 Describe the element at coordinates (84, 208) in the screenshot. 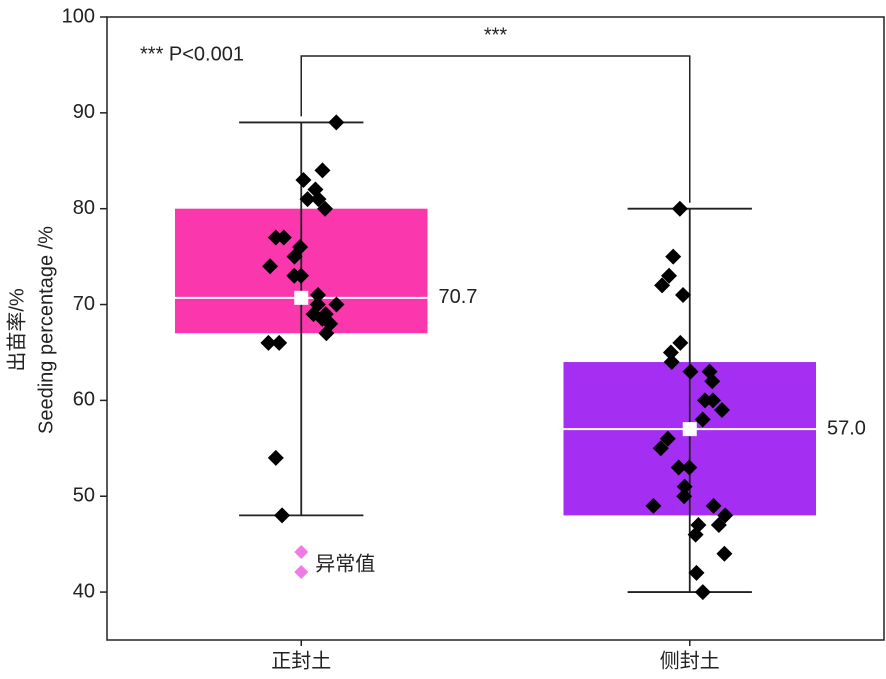

I see `y-tick-label: 80` at that location.